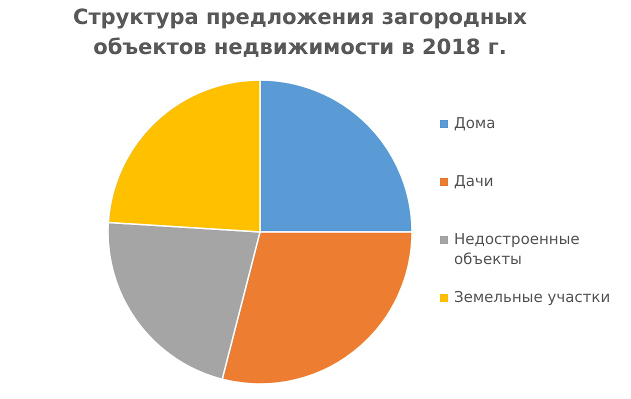  Describe the element at coordinates (300, 32) in the screenshot. I see `chart-title: Структура предложения загородных объектов недвижимости в 2018 г.` at that location.